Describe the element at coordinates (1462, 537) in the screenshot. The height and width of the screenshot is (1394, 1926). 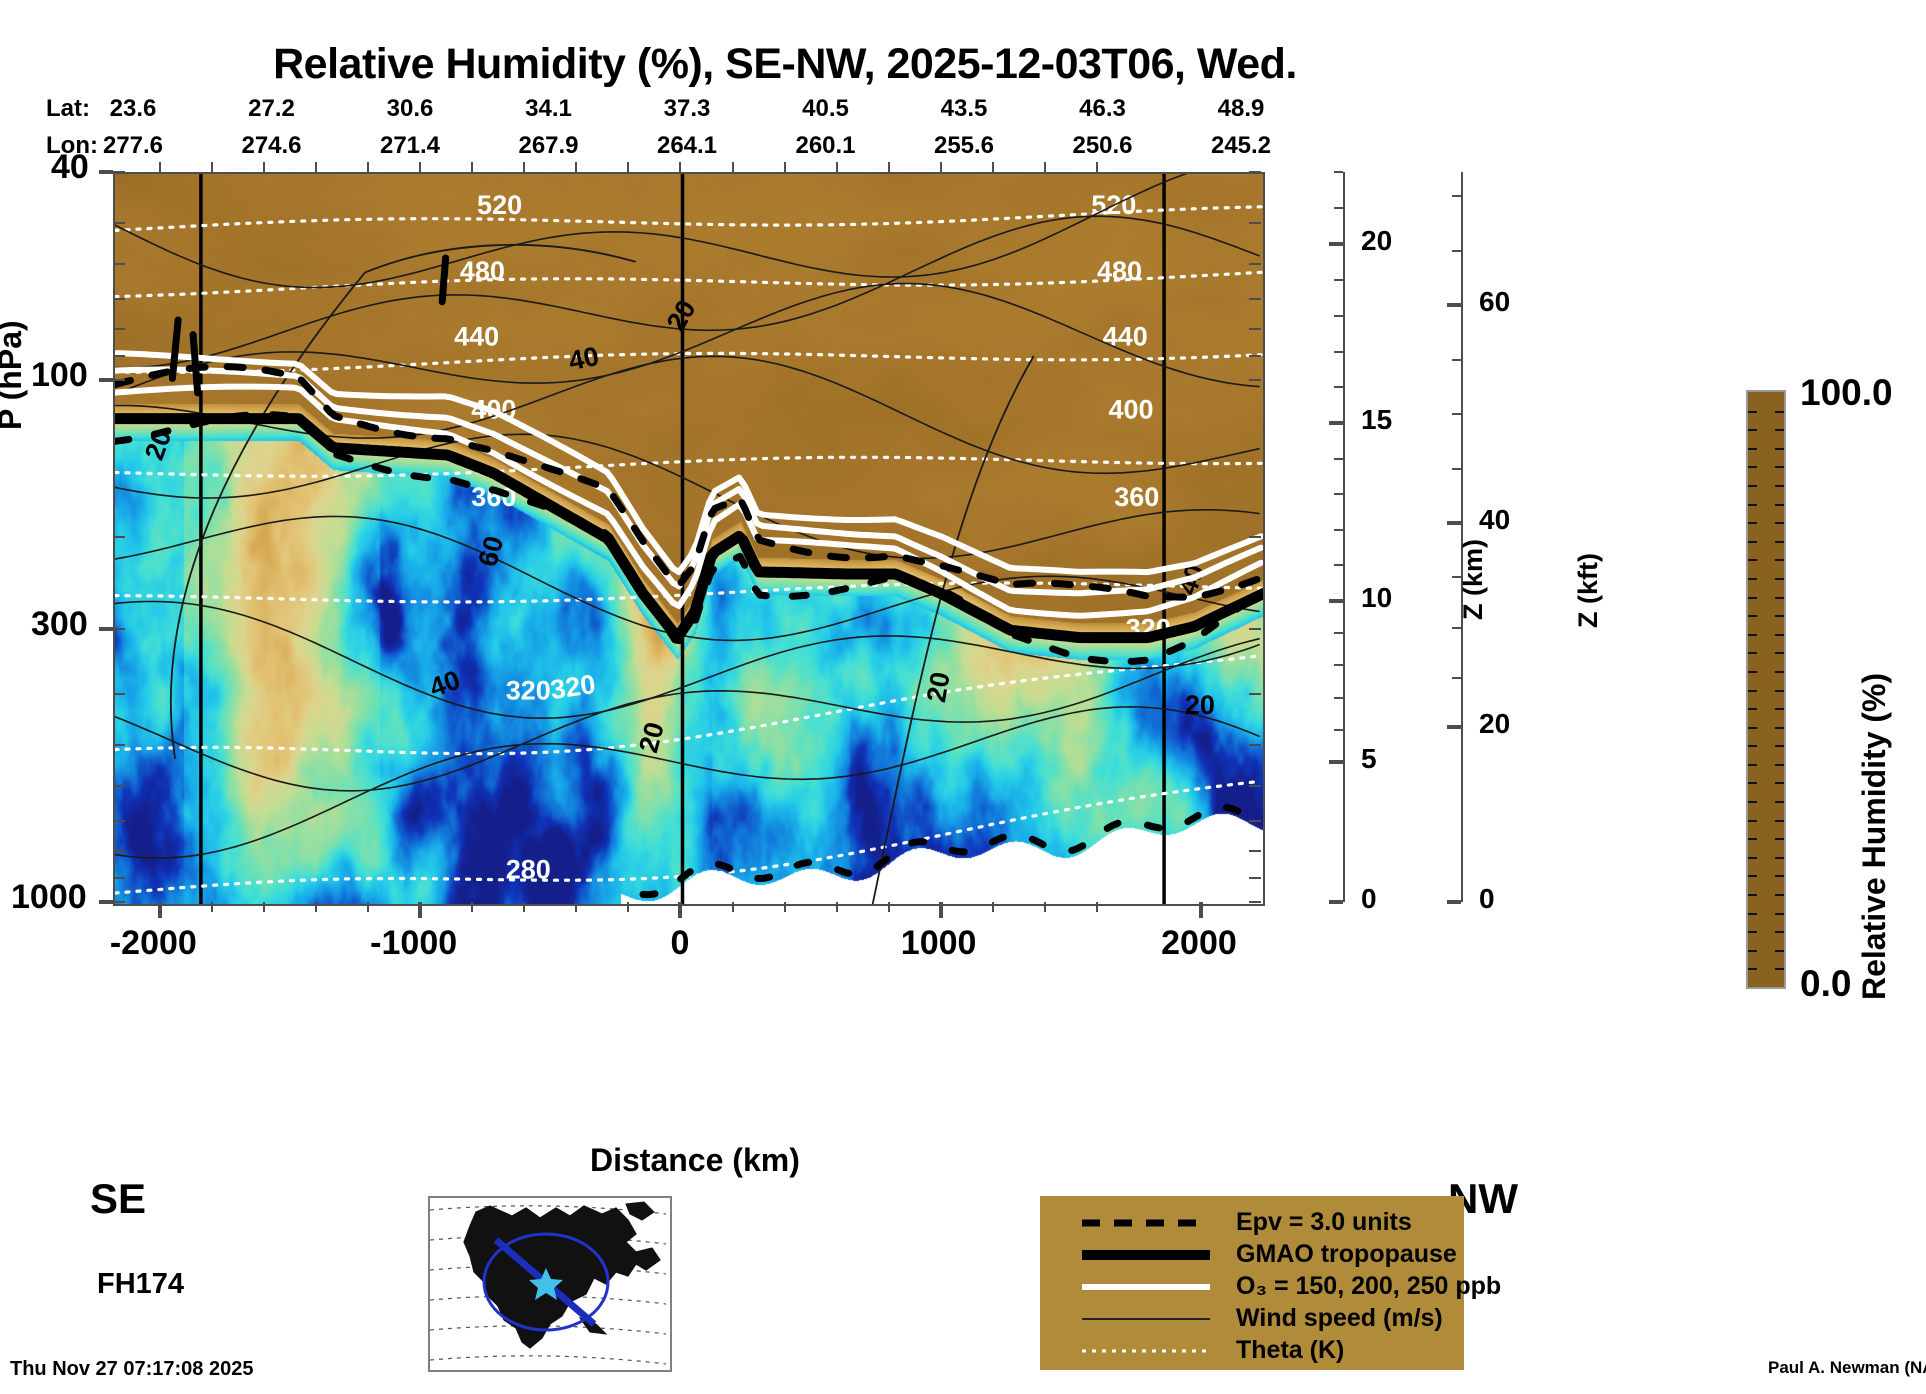
I see `z-kft-axis-spine` at that location.